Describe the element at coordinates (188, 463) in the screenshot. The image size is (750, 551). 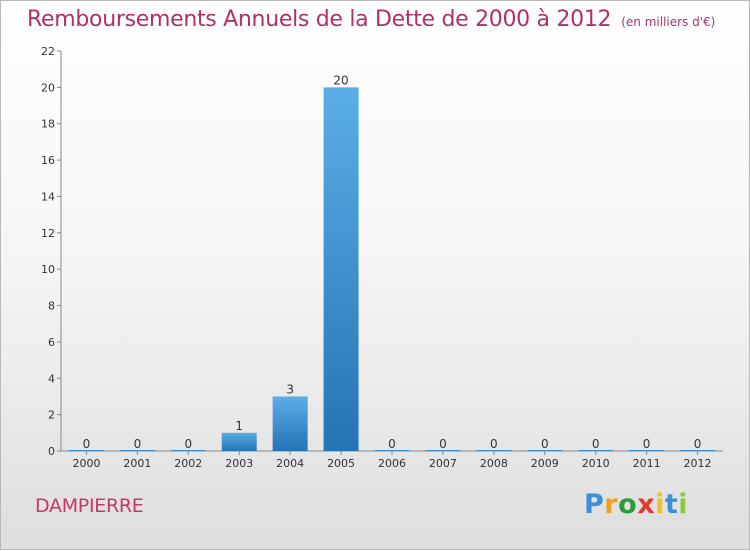
I see `x-tick-label: 2002` at that location.